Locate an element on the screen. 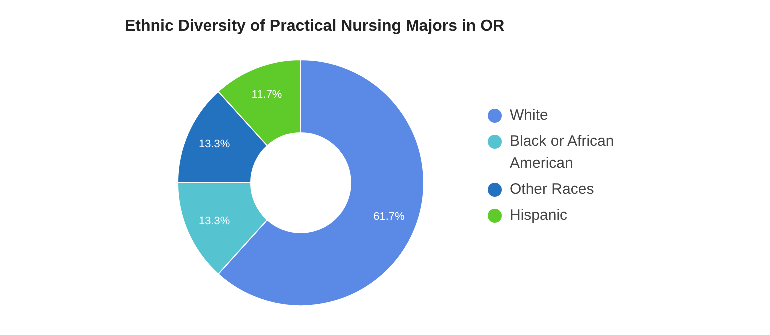 Image resolution: width=770 pixels, height=335 pixels. data-label: 11.7% is located at coordinates (267, 94).